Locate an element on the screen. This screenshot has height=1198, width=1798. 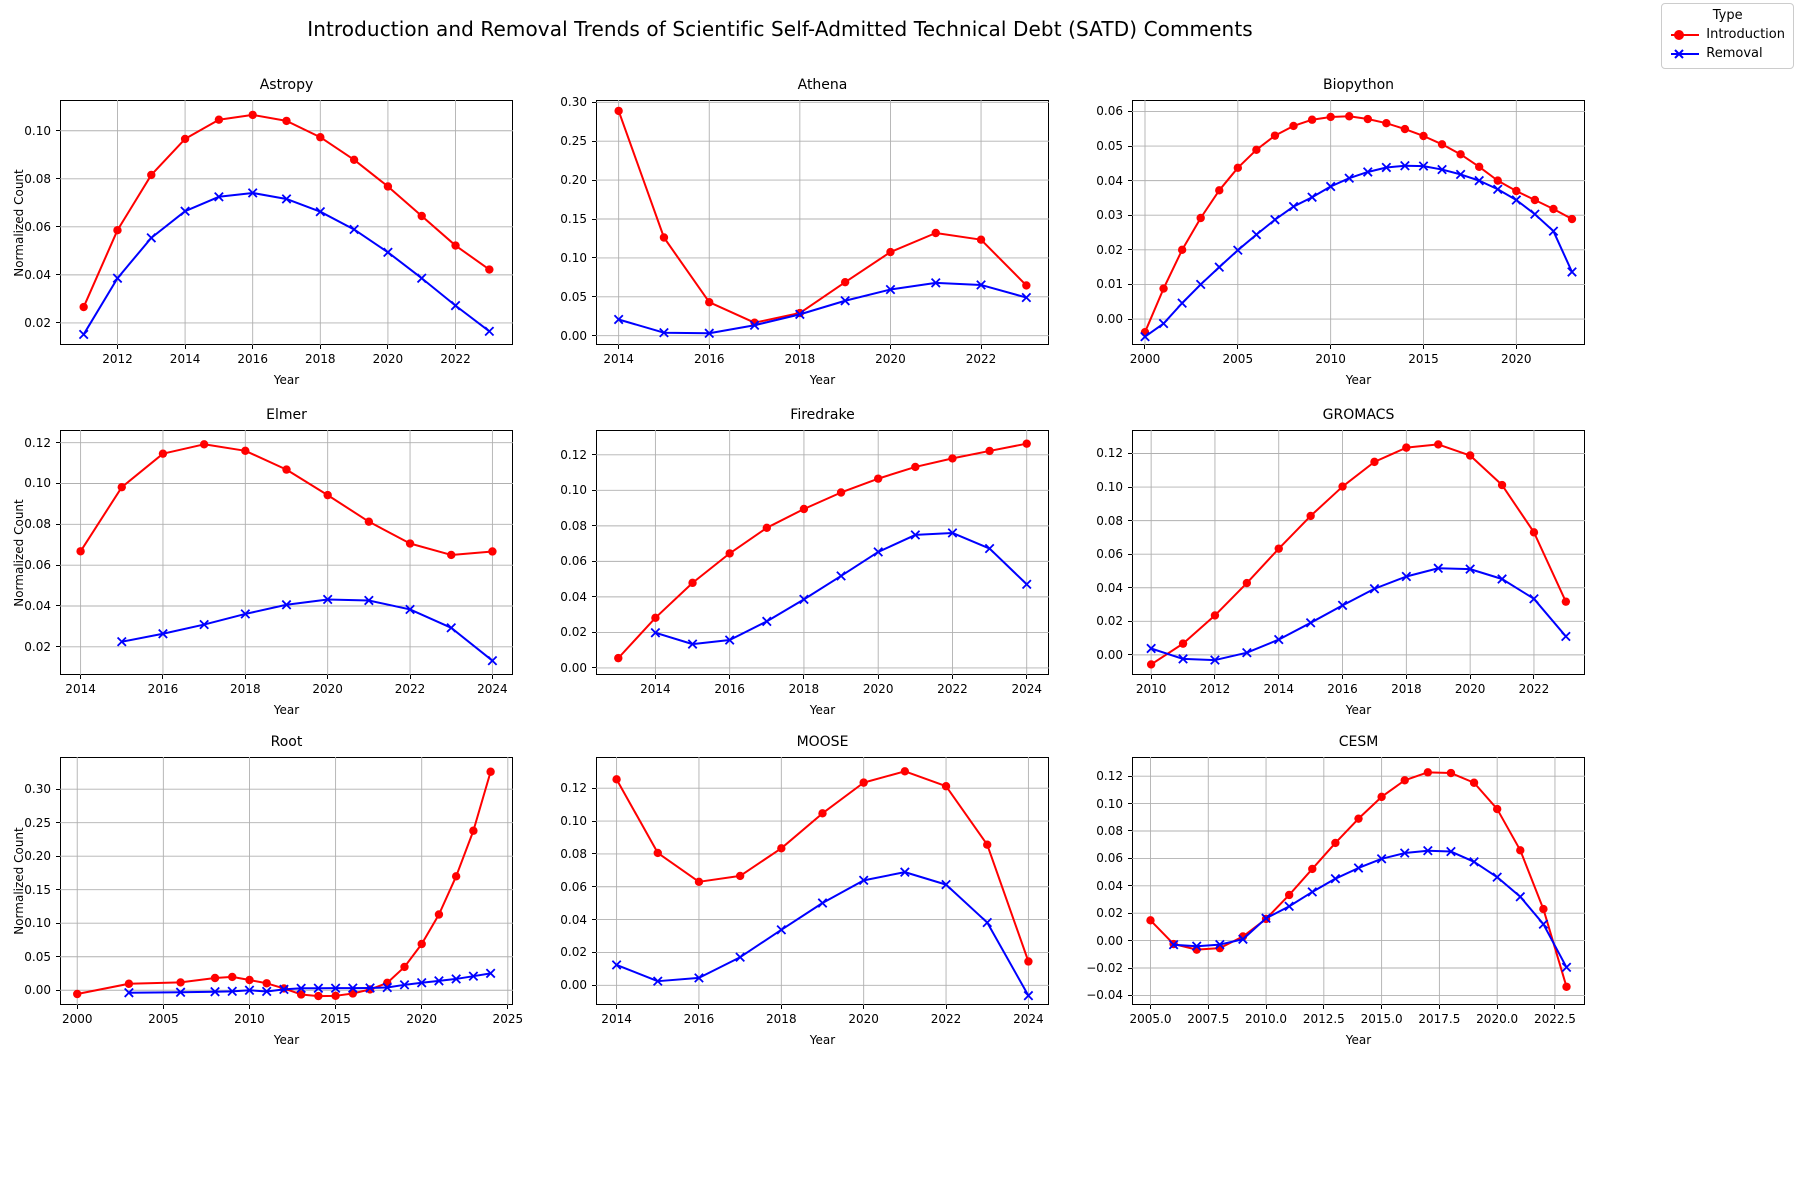
x-tick-label: 2000 is located at coordinates (1145, 359).